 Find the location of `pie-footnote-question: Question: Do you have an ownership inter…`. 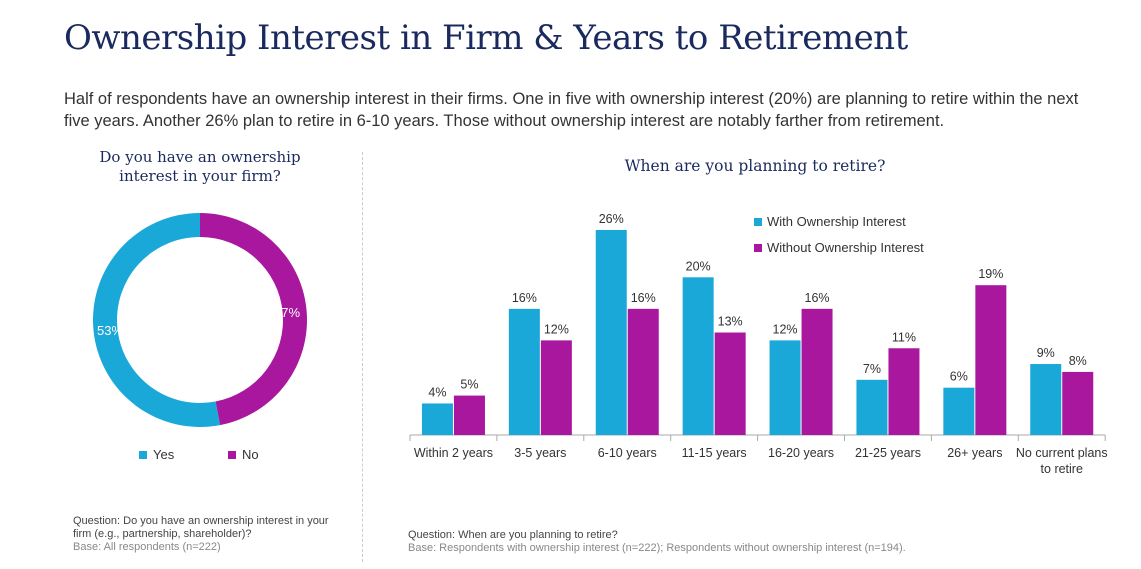

pie-footnote-question: Question: Do you have an ownership inter… is located at coordinates (201, 527).